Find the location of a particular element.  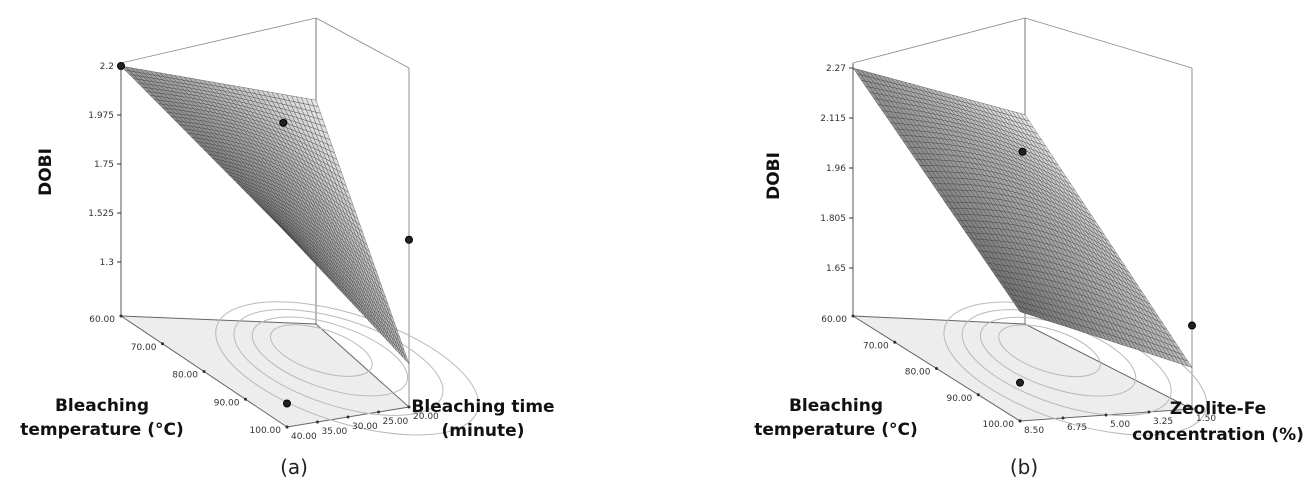

y-tick-label: 25.00 is located at coordinates (396, 422).